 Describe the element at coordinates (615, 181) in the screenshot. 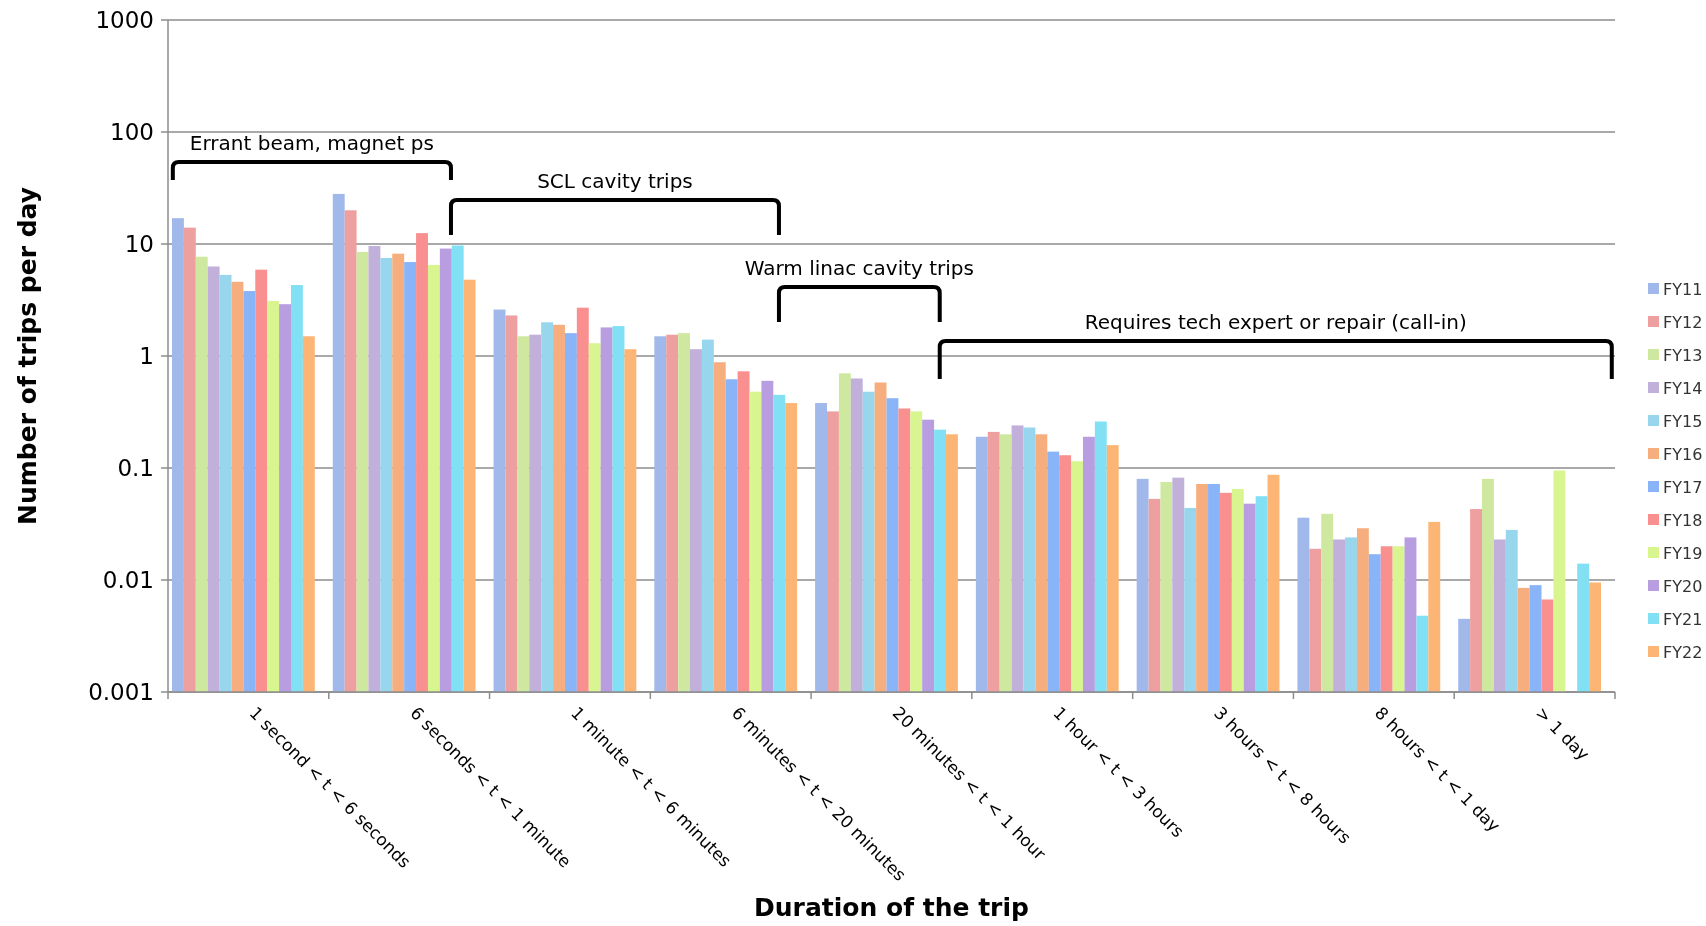

I see `annotation: SCL cavity trips` at that location.